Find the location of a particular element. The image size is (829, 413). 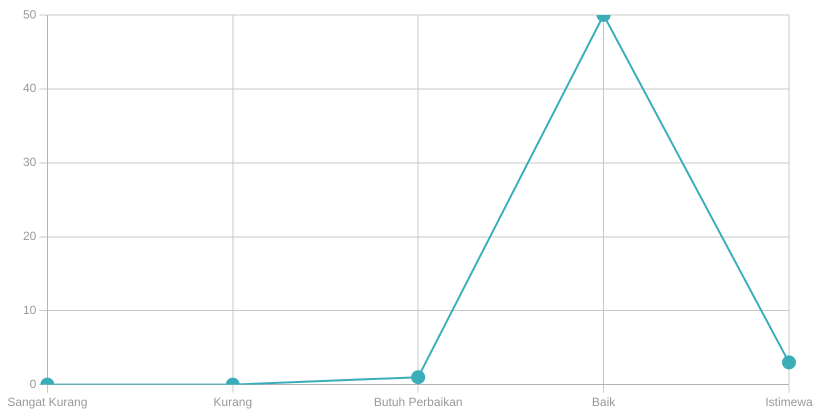

y-tick-label: 50 is located at coordinates (29, 14).